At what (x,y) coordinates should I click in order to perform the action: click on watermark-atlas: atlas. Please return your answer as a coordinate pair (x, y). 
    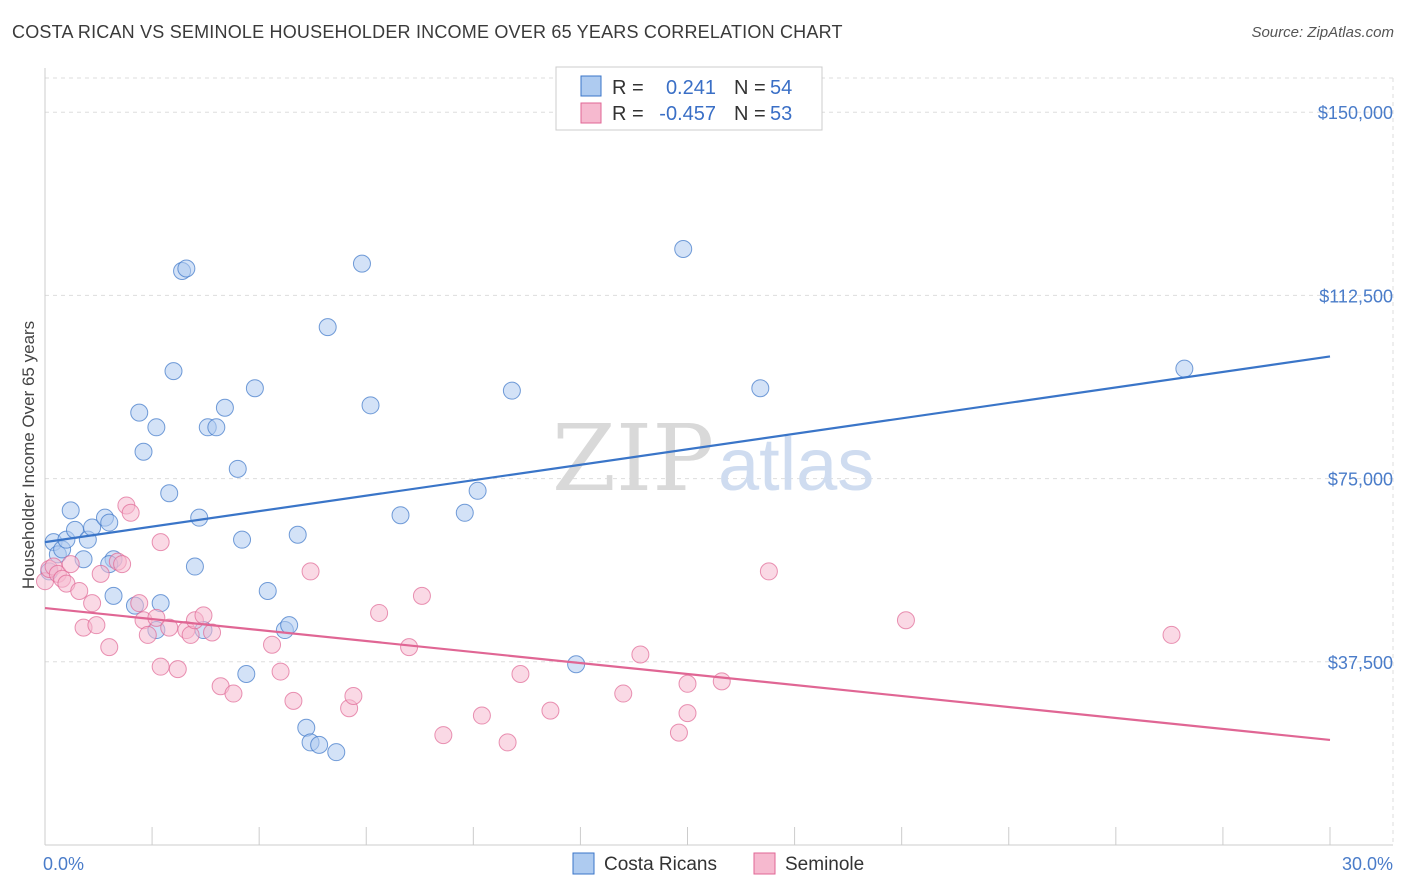
    Looking at the image, I should click on (796, 464).